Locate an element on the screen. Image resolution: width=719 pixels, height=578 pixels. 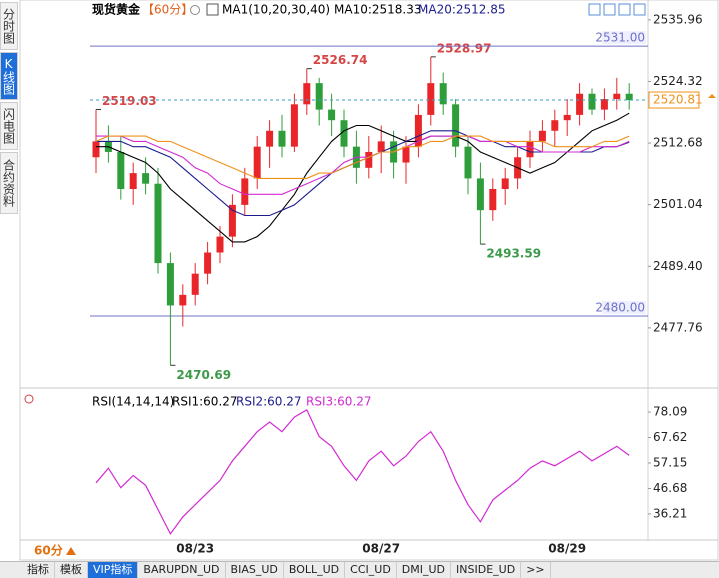
last-price-label: 2520.81 is located at coordinates (678, 100).